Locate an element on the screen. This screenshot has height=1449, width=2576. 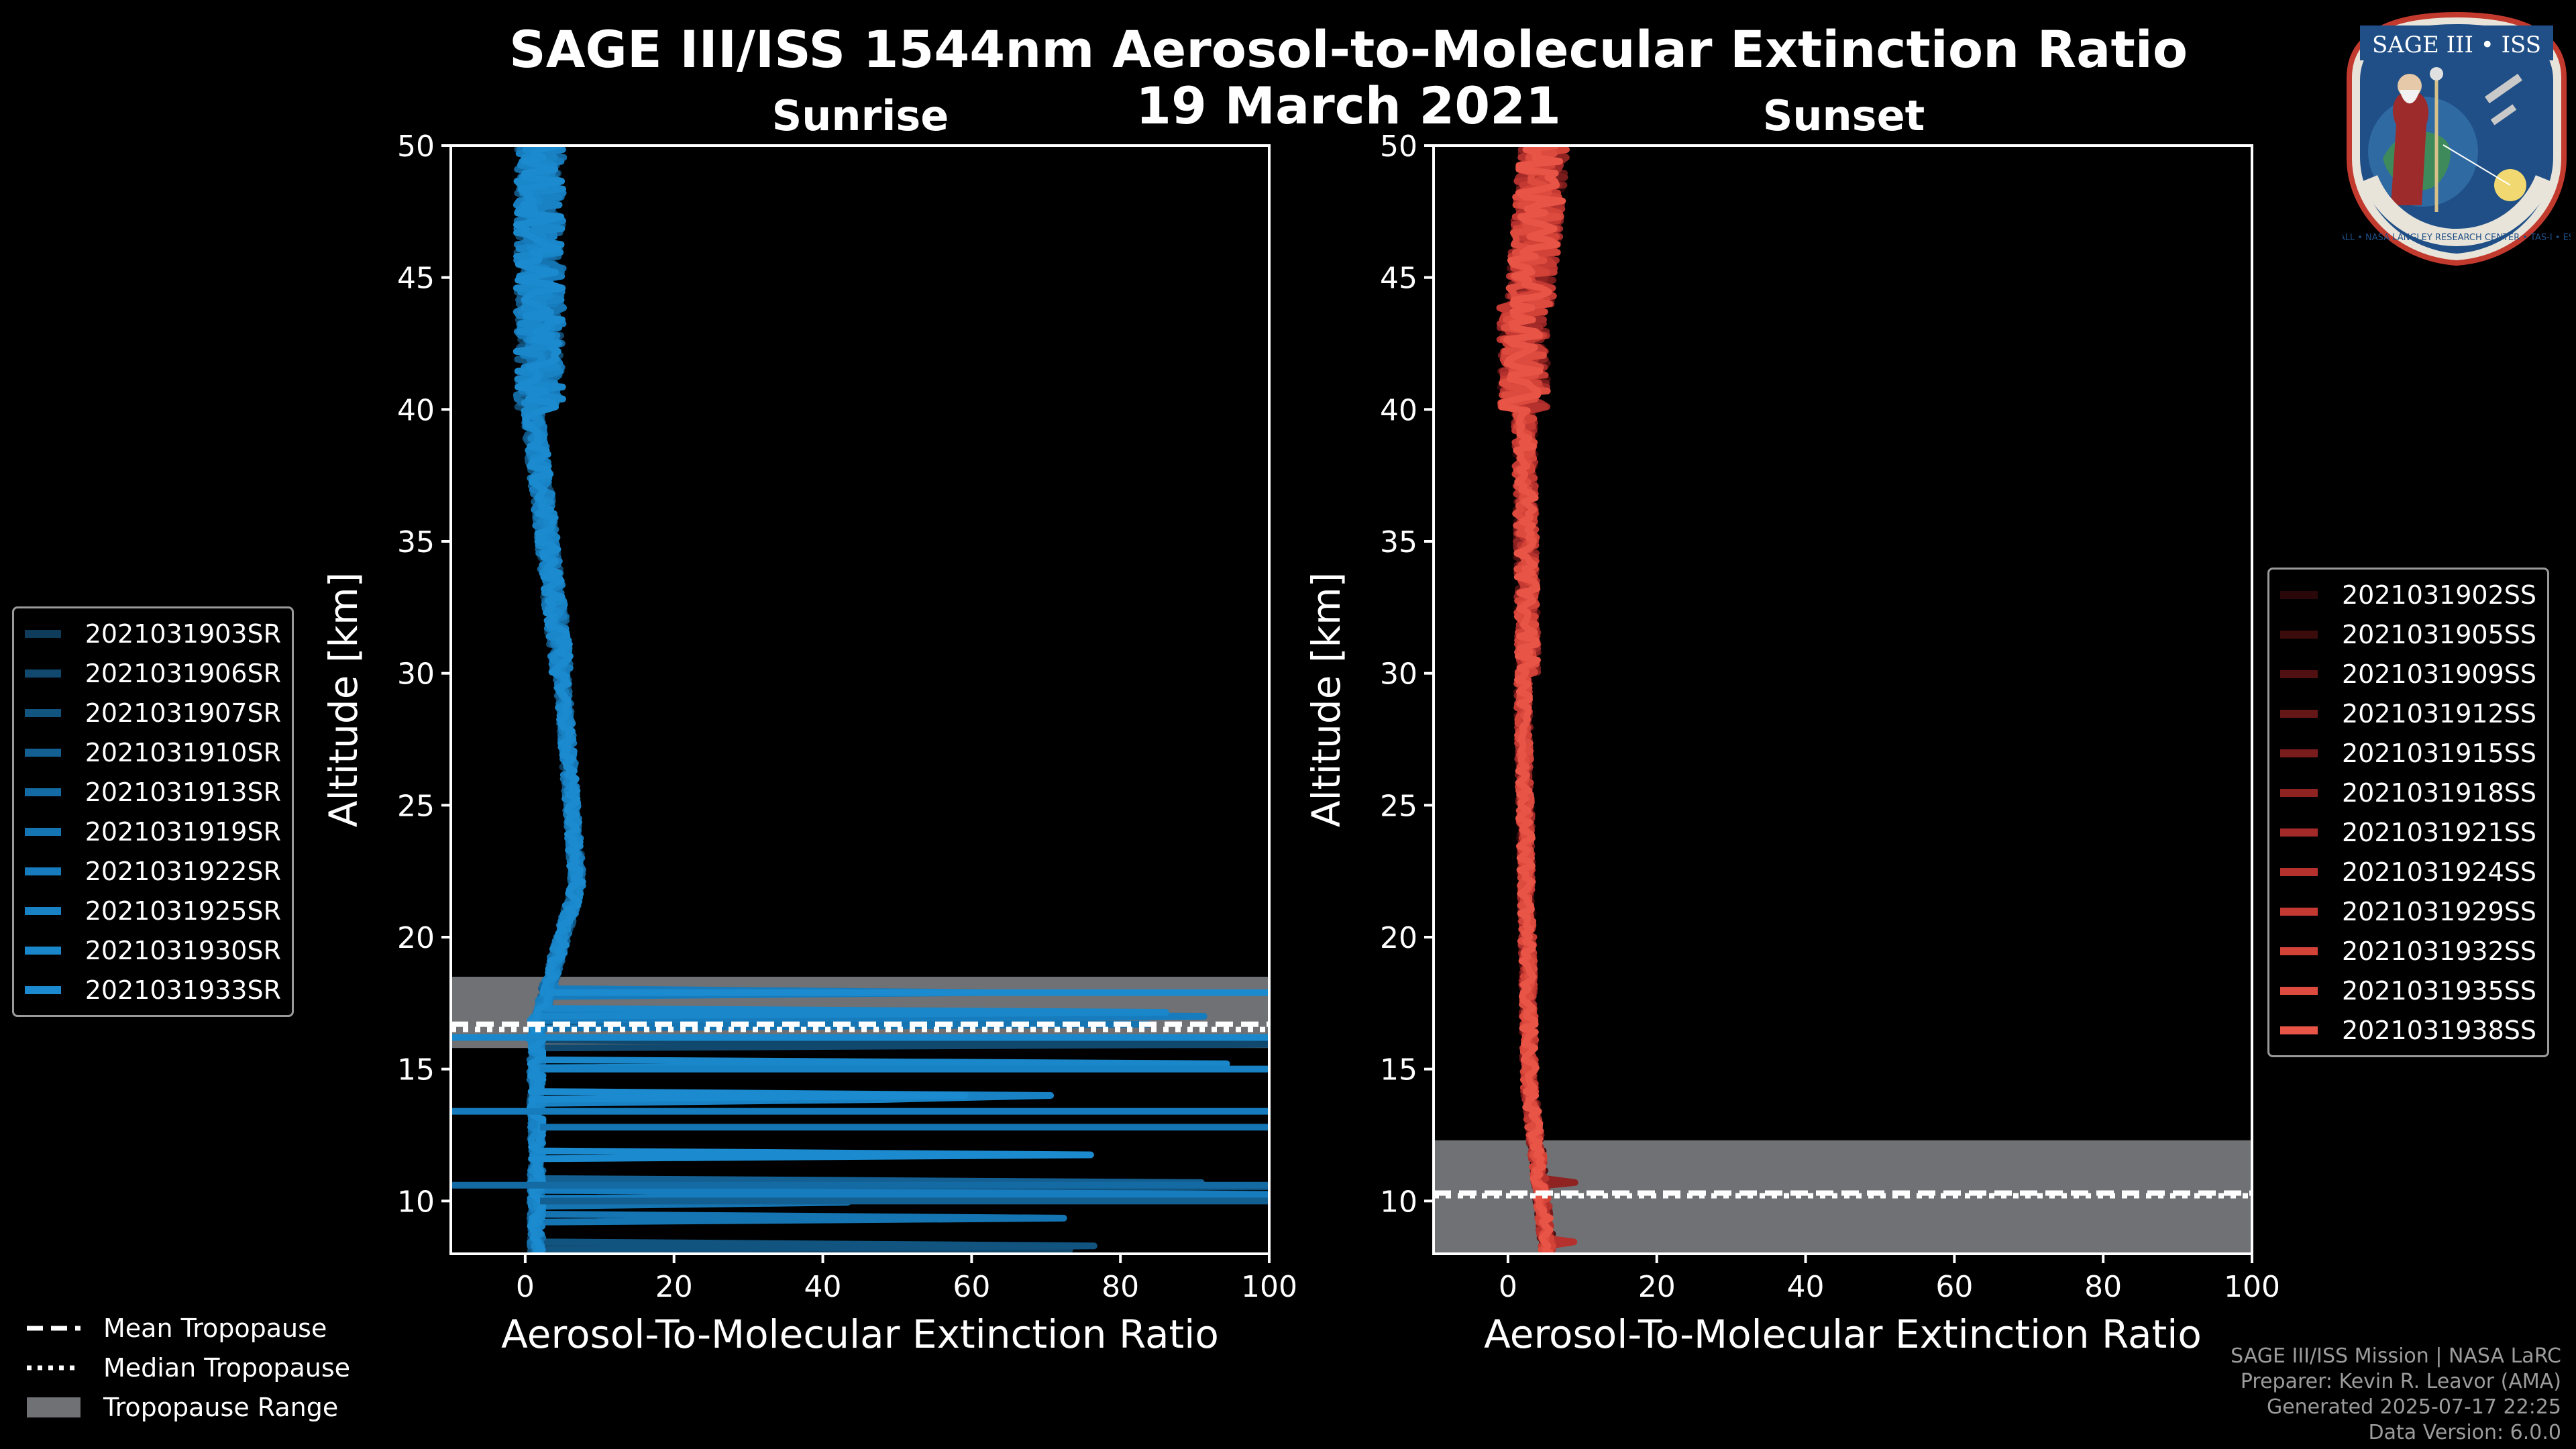
legend-label: 2021031938SS is located at coordinates (2438, 1030).